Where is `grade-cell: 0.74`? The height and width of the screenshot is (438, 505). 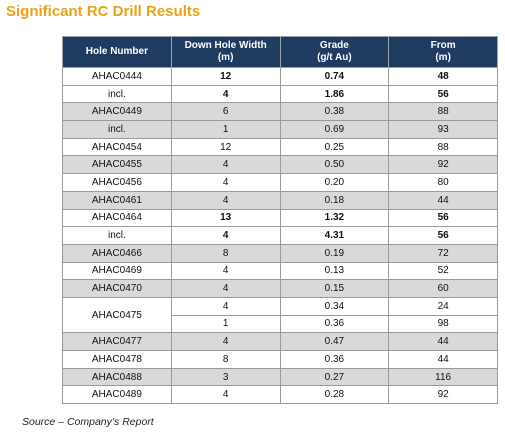
grade-cell: 0.74 is located at coordinates (334, 76).